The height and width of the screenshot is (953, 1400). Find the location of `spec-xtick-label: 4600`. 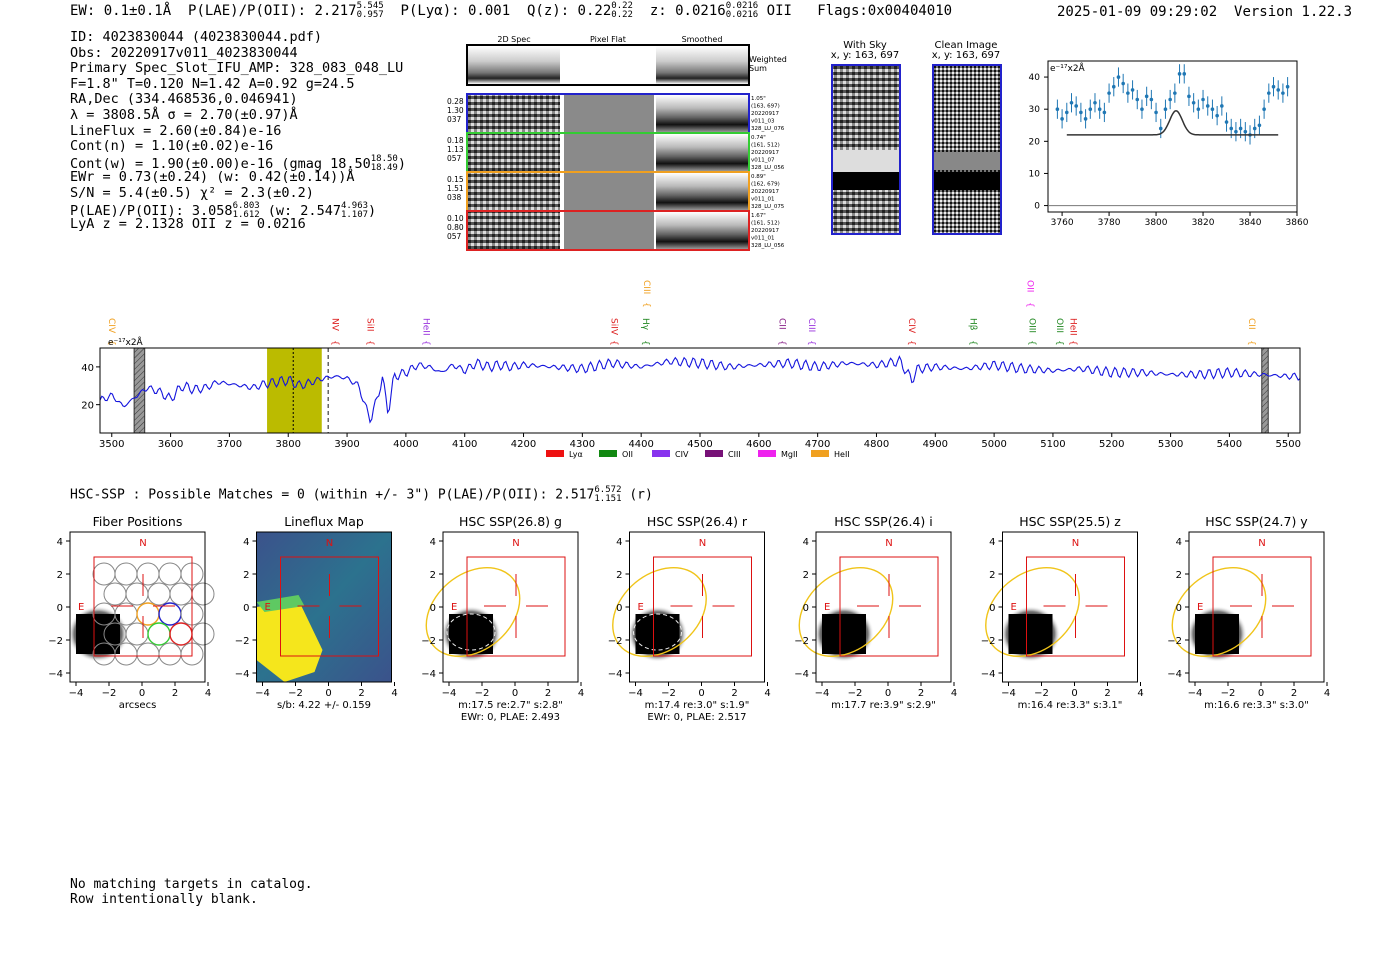

spec-xtick-label: 4600 is located at coordinates (758, 444).